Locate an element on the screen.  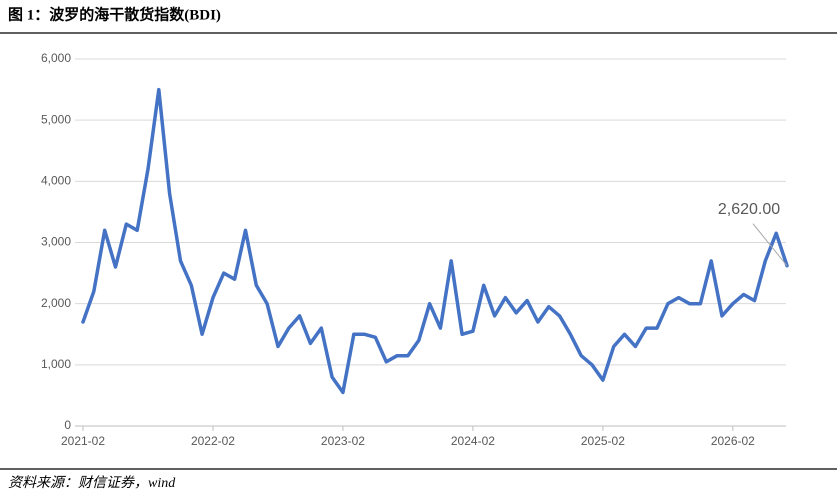
label-leader is located at coordinates (770, 245).